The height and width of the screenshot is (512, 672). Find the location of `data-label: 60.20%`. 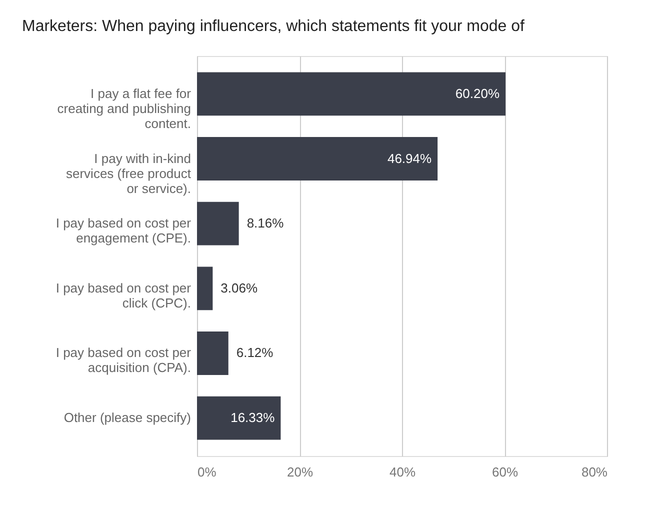

data-label: 60.20% is located at coordinates (477, 93).